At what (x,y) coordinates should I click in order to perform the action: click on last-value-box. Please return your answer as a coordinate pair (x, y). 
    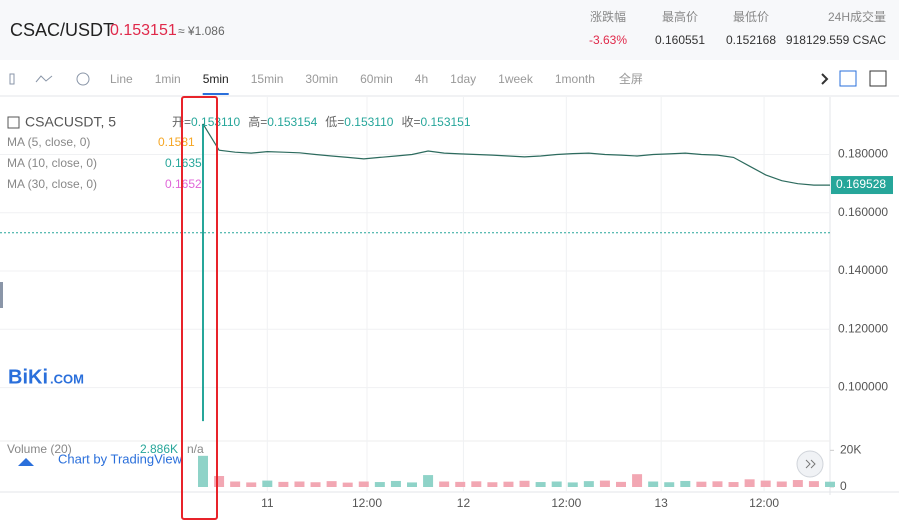
    Looking at the image, I should click on (862, 185).